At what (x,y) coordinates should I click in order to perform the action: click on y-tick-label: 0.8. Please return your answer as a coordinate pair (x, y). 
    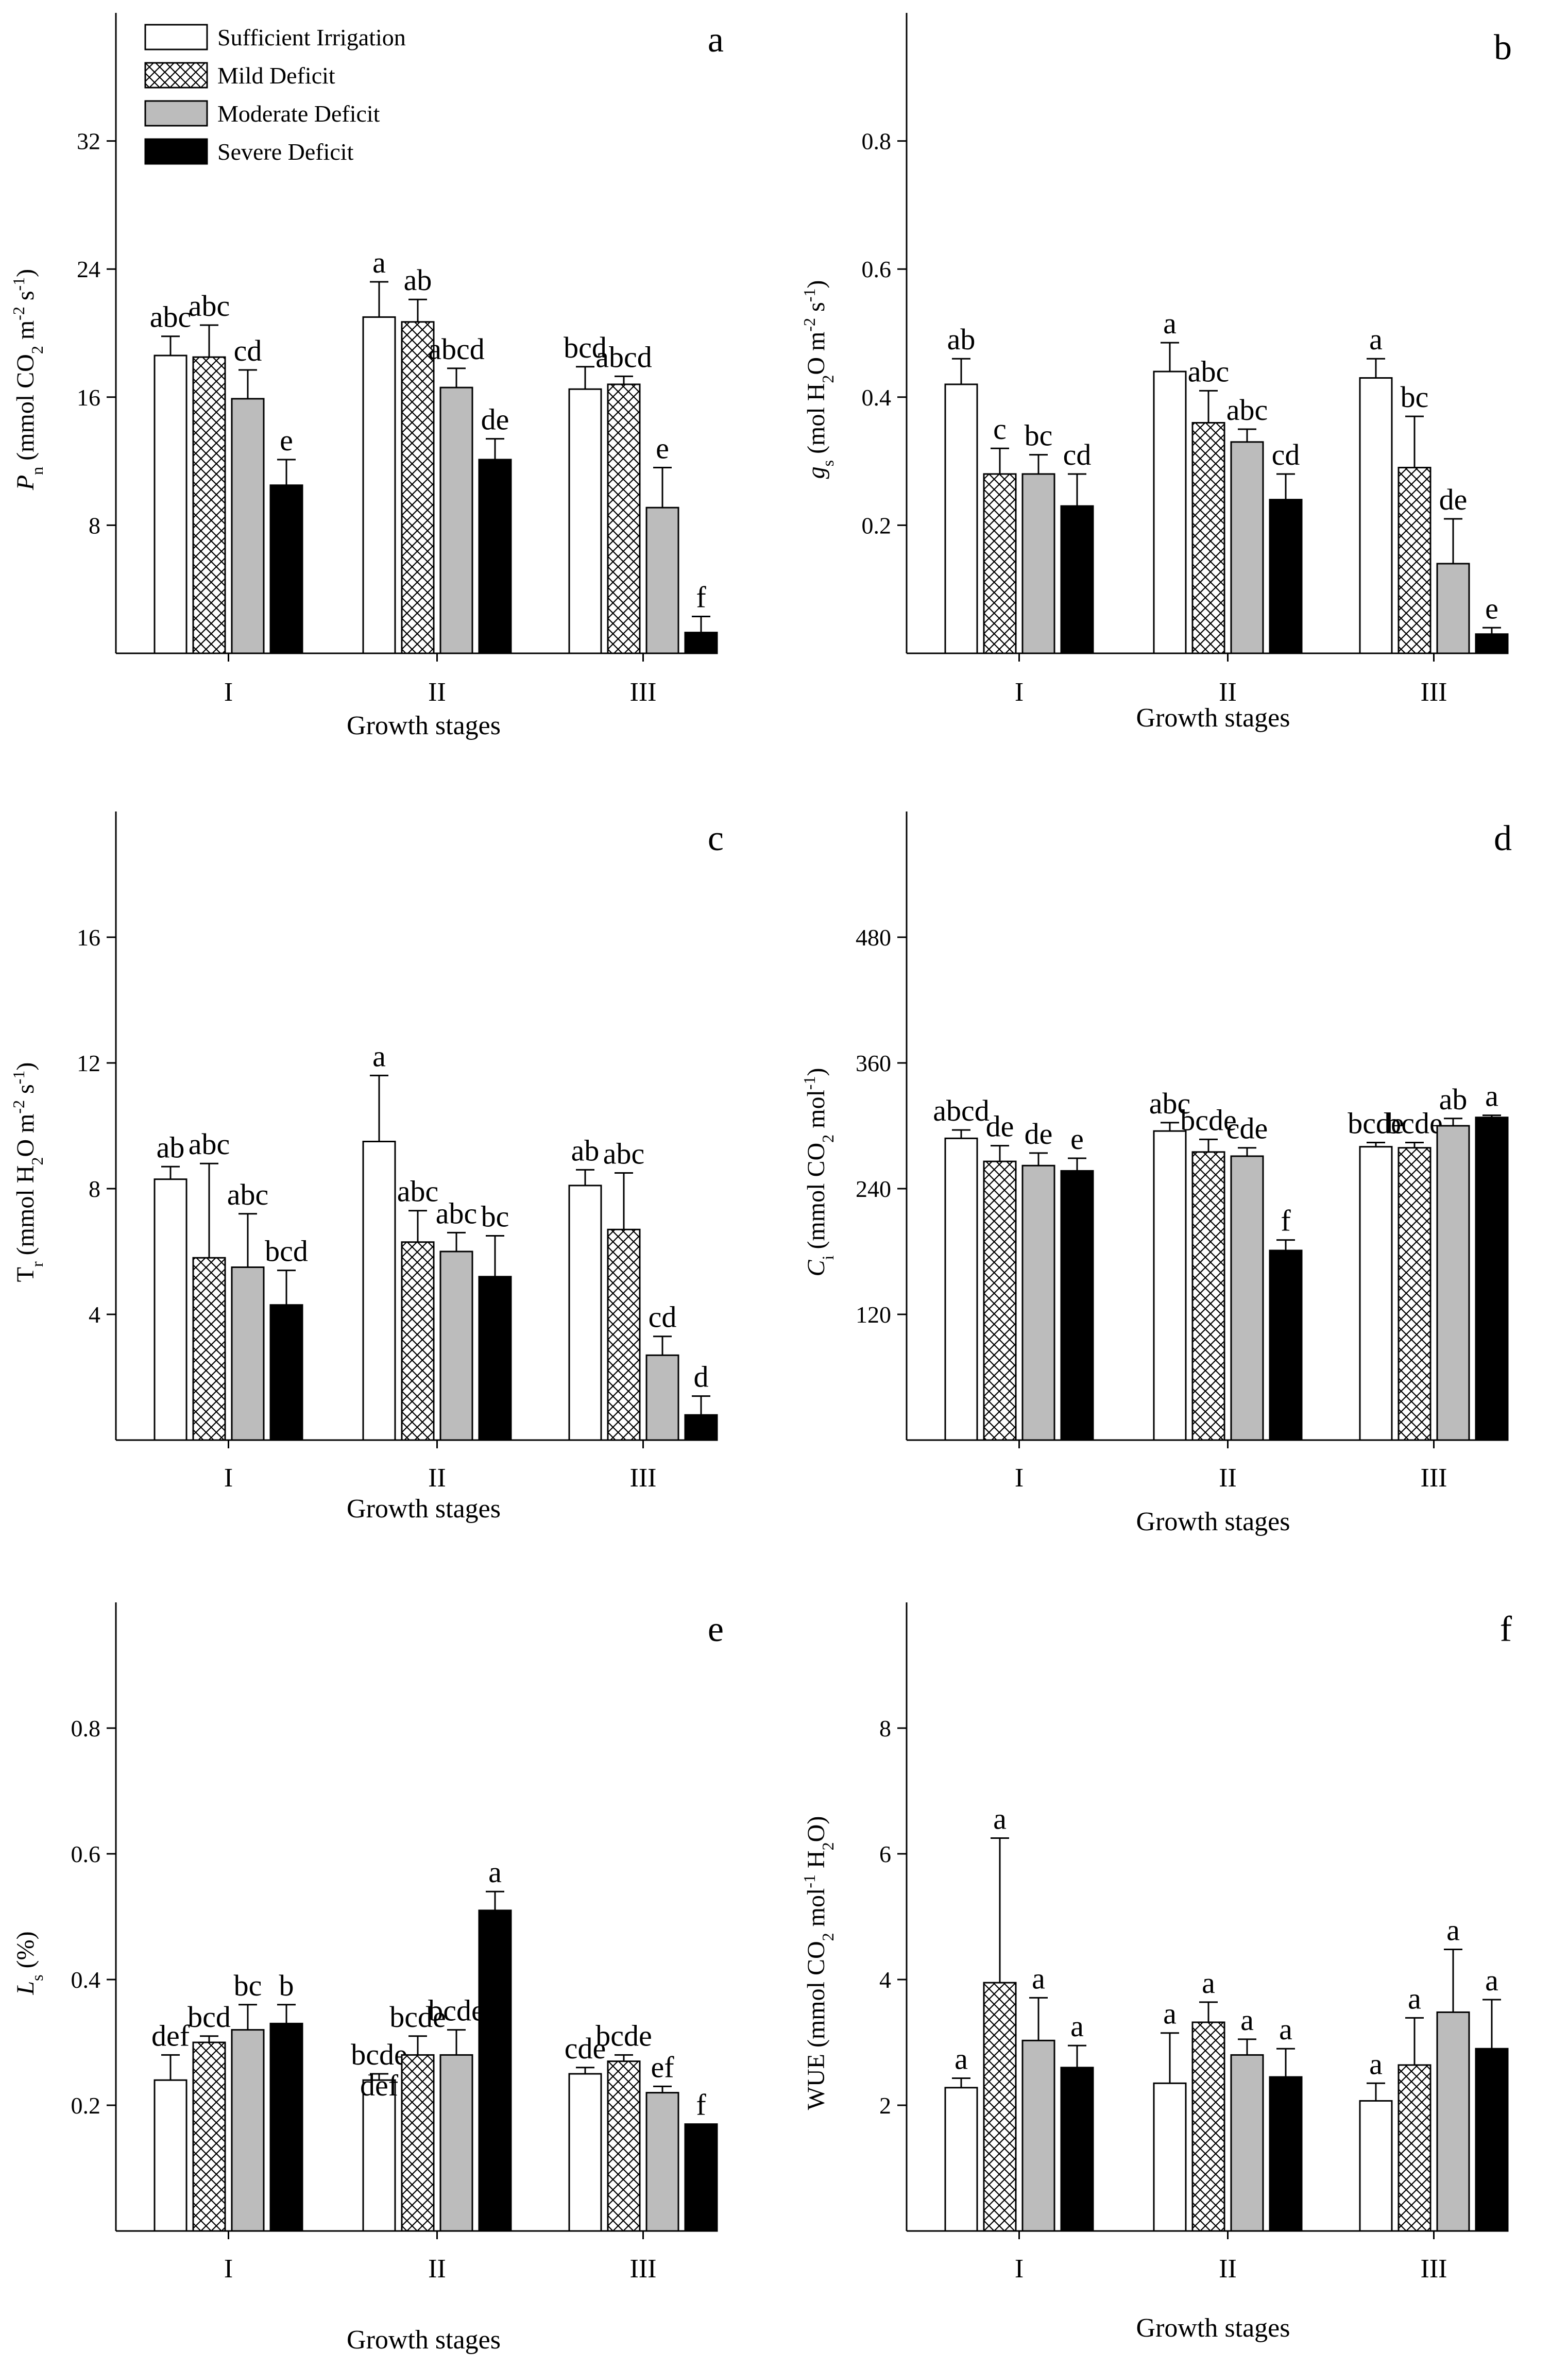
    Looking at the image, I should click on (86, 1728).